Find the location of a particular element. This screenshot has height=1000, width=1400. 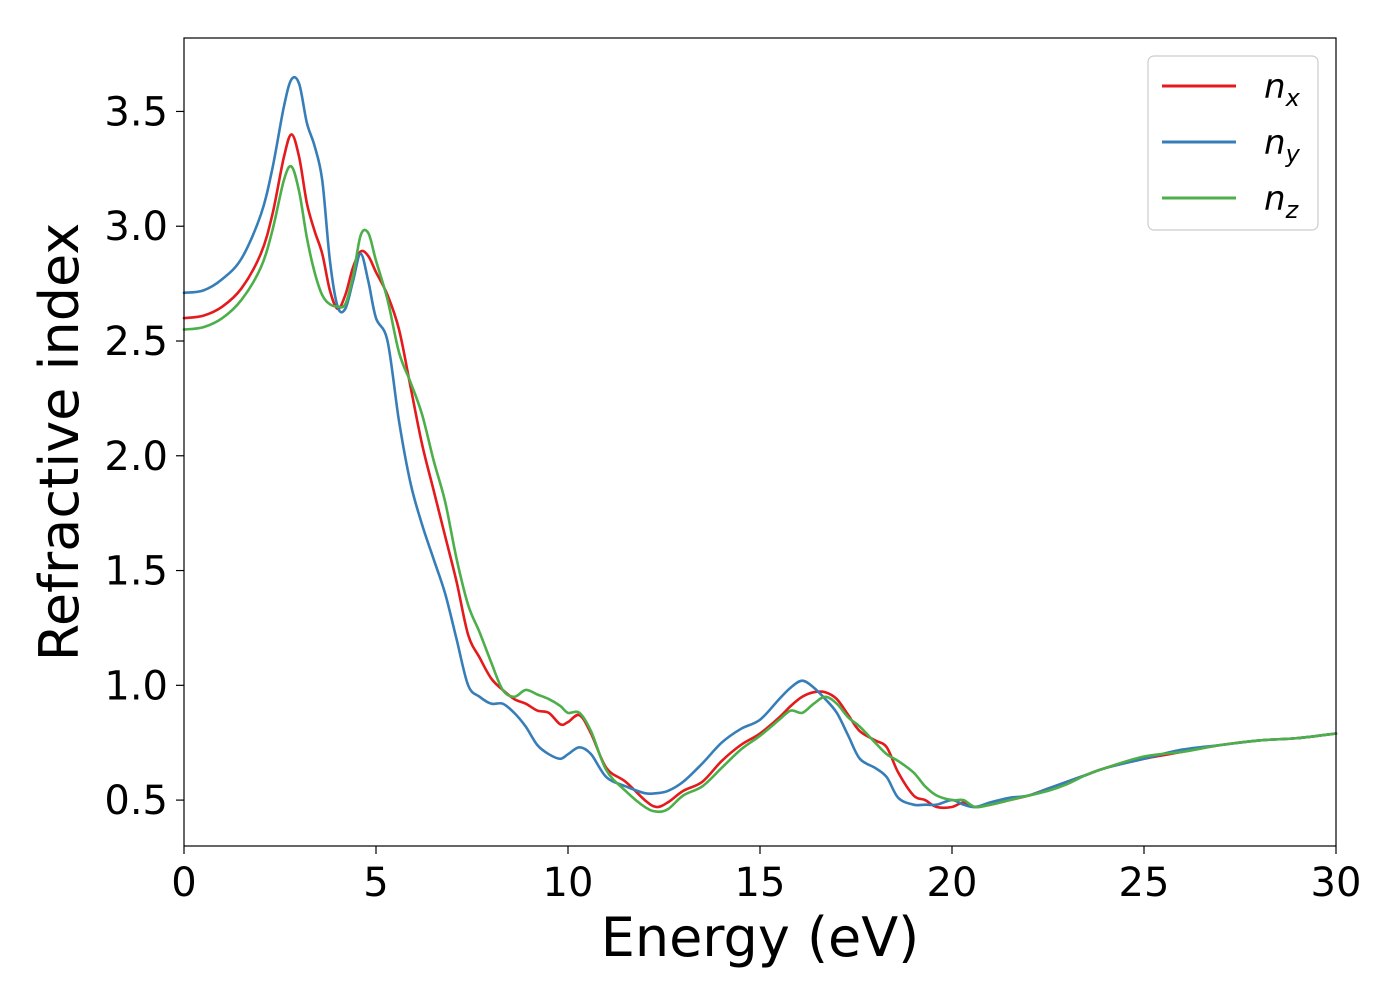

x-axis-title: Energy (eV) is located at coordinates (760, 937).